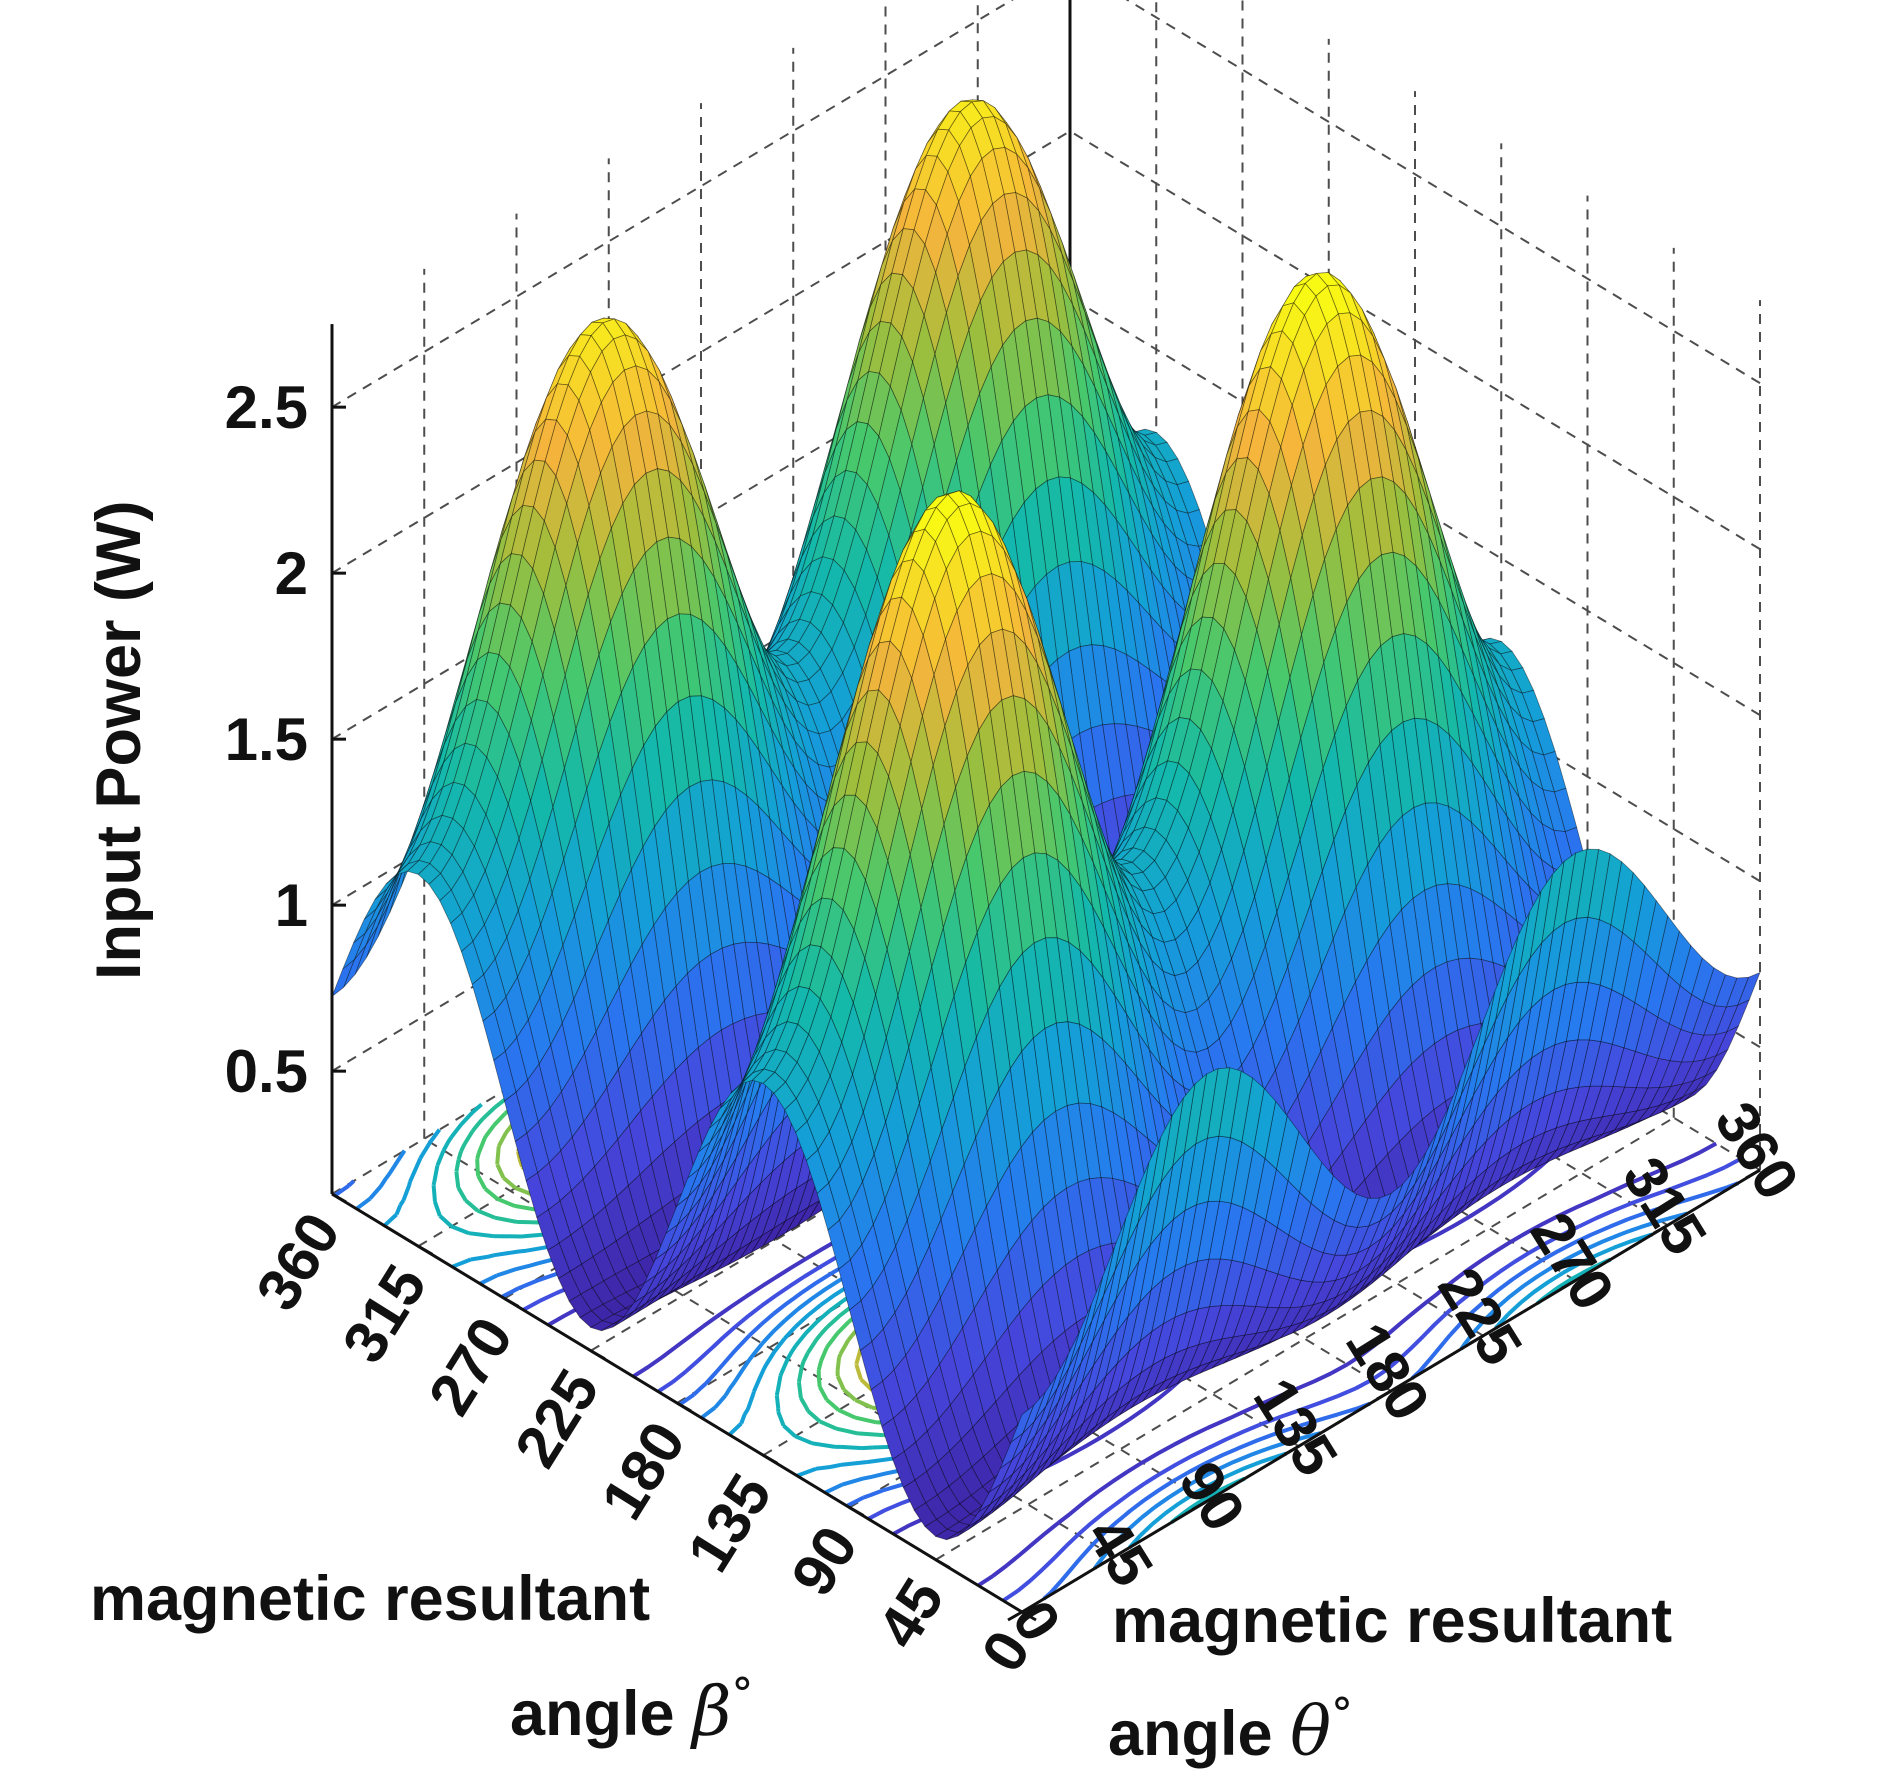  I want to click on z-axis-title: Input Power (W), so click(119, 740).